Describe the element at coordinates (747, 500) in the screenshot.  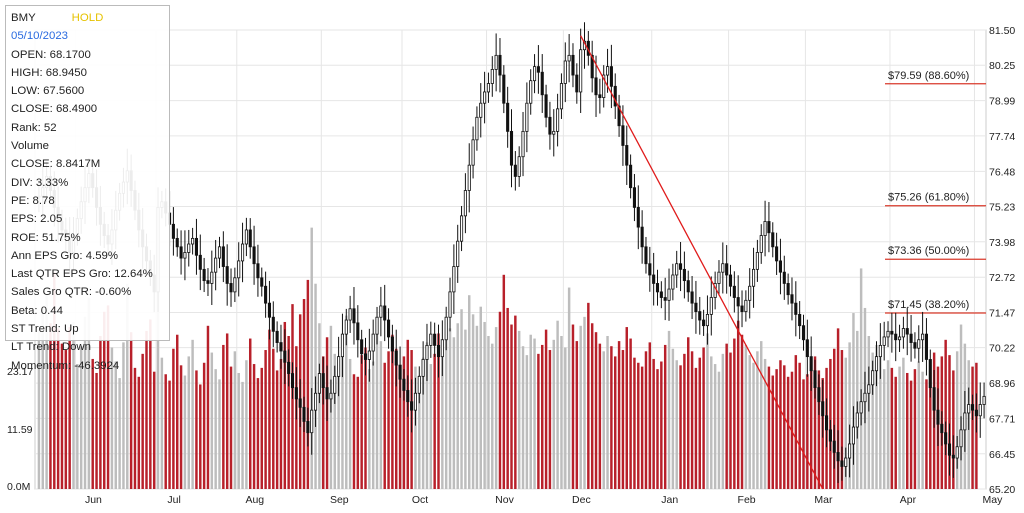
I see `month-tick-label: Feb` at that location.